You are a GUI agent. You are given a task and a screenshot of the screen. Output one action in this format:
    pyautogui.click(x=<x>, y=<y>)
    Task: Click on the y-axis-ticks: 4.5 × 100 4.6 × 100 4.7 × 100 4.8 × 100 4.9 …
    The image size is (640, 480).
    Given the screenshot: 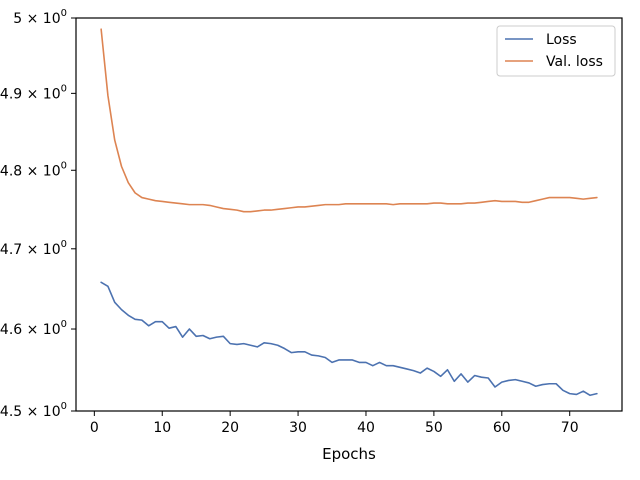 What is the action you would take?
    pyautogui.click(x=38, y=214)
    